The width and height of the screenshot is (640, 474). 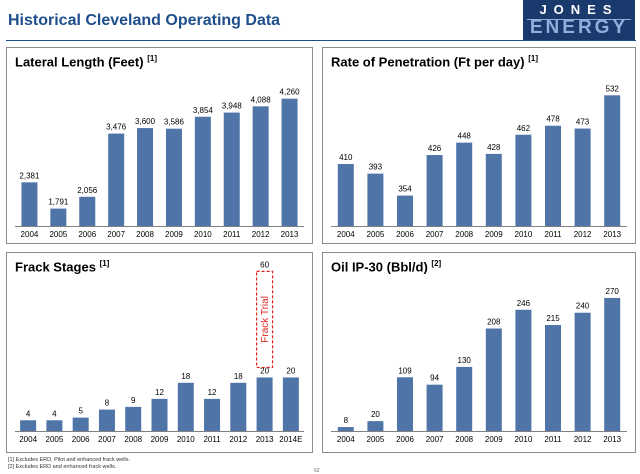 I want to click on data-label: 130, so click(x=465, y=360).